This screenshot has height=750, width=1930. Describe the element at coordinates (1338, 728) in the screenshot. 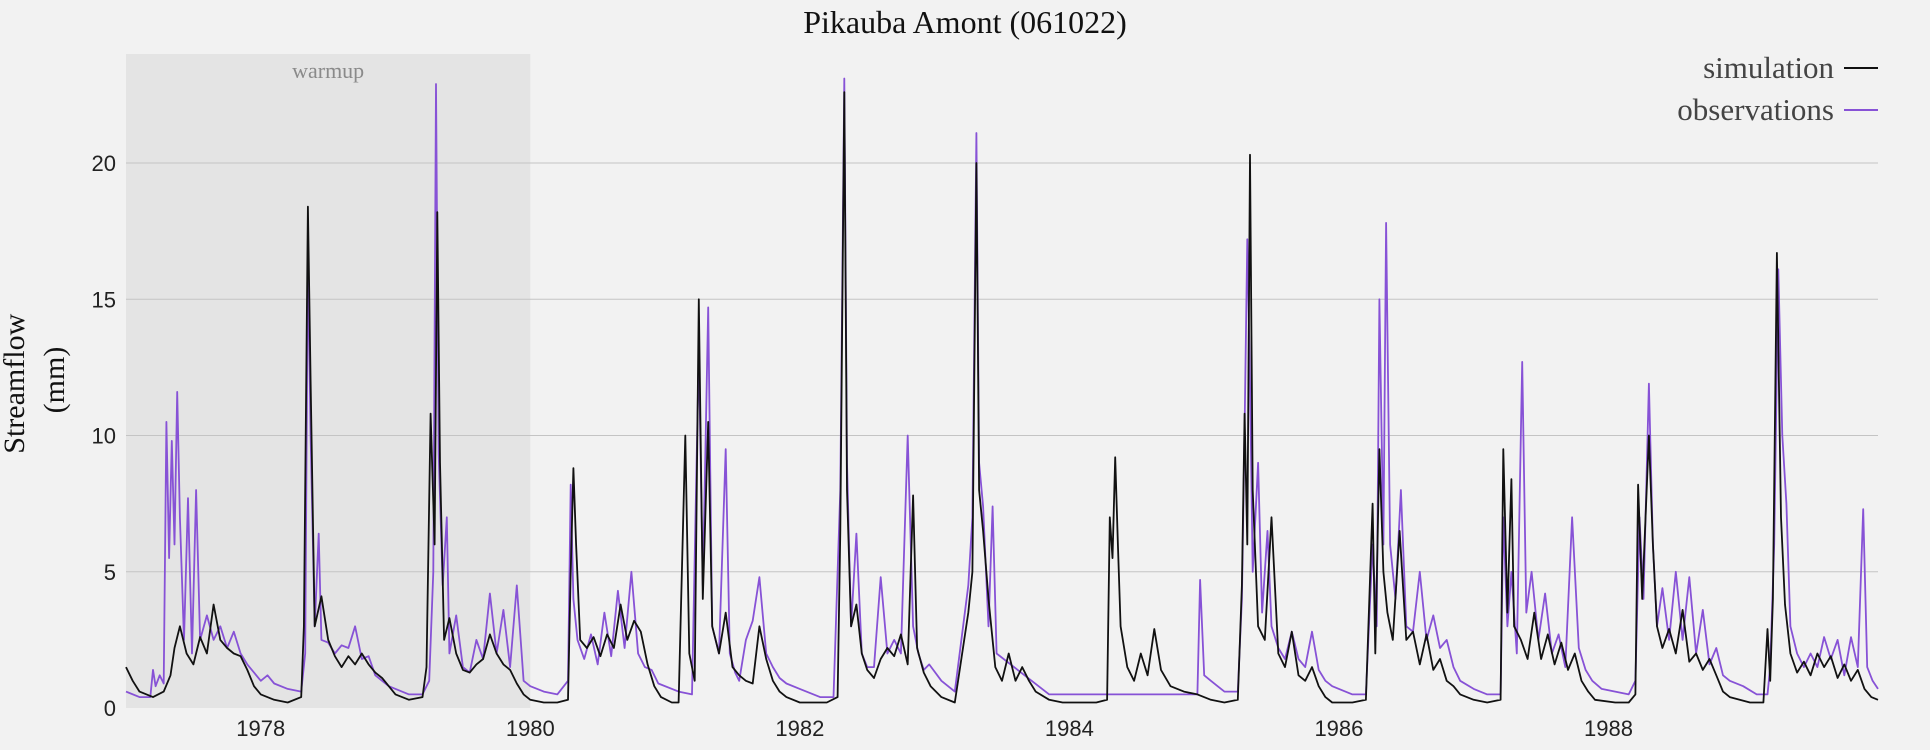

I see `x-tick-label: 1986` at that location.